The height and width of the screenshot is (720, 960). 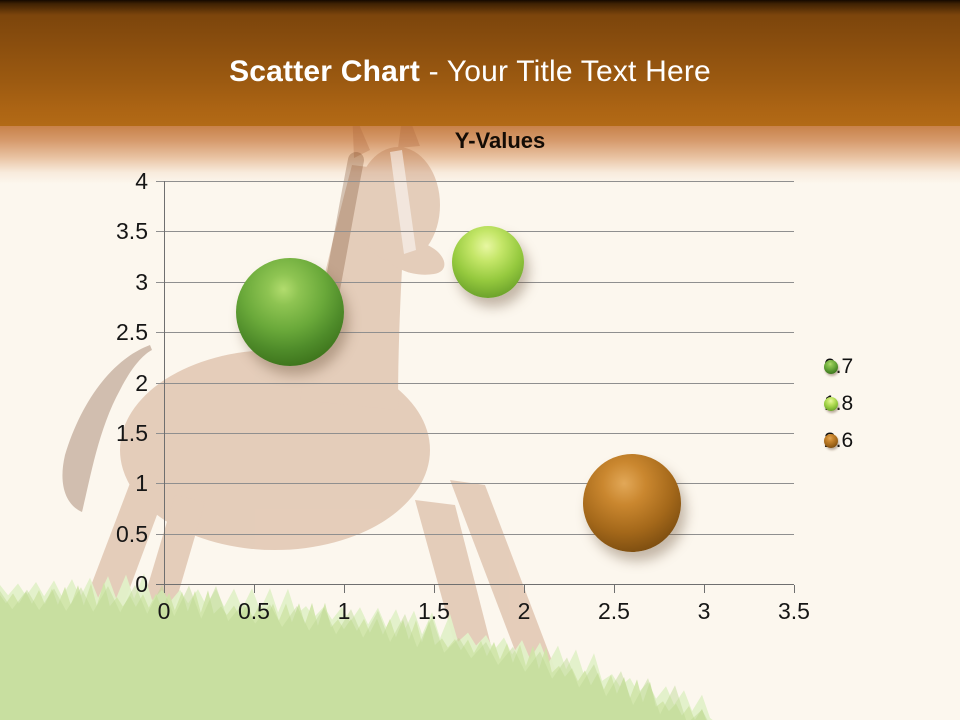 I want to click on horse-body, so click(x=275, y=450).